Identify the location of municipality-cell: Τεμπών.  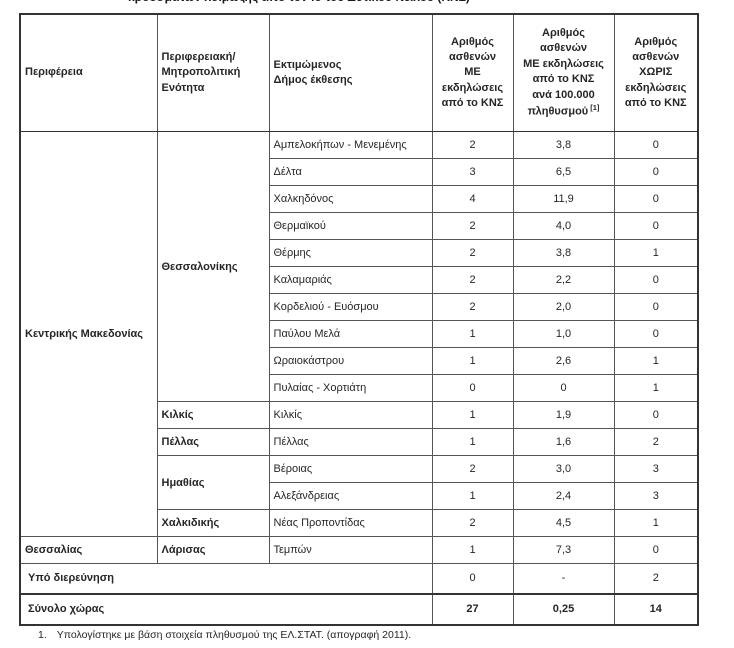
(350, 550).